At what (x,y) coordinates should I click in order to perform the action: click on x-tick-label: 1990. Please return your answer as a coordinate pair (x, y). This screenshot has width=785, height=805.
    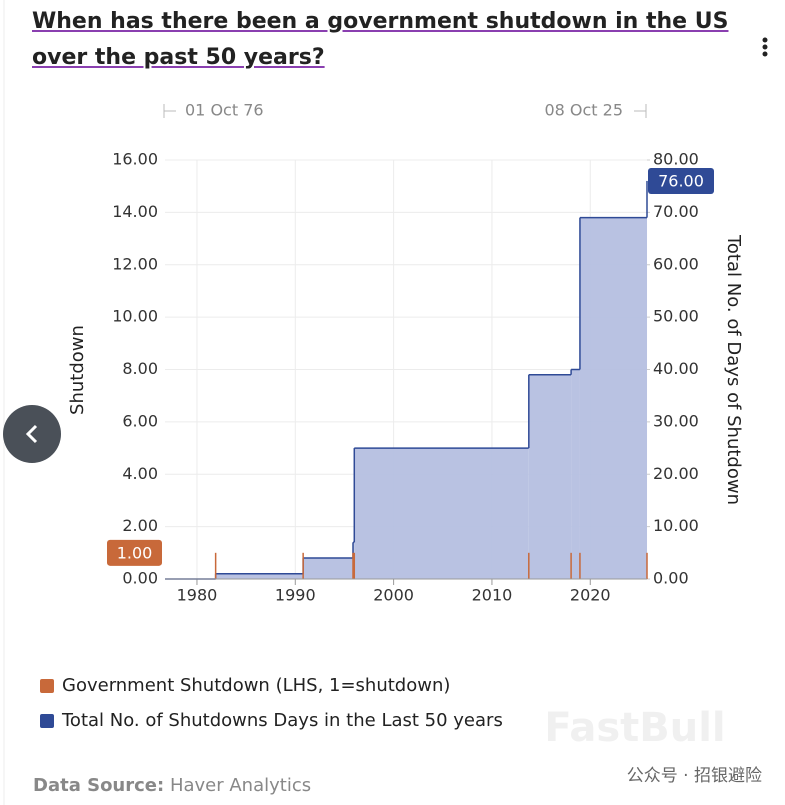
    Looking at the image, I should click on (295, 595).